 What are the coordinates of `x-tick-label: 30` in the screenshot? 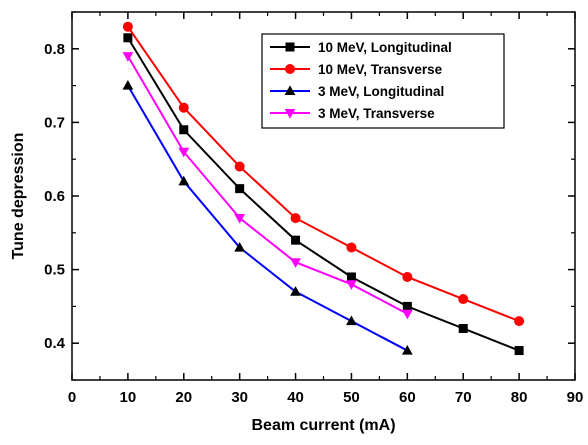 It's located at (239, 397).